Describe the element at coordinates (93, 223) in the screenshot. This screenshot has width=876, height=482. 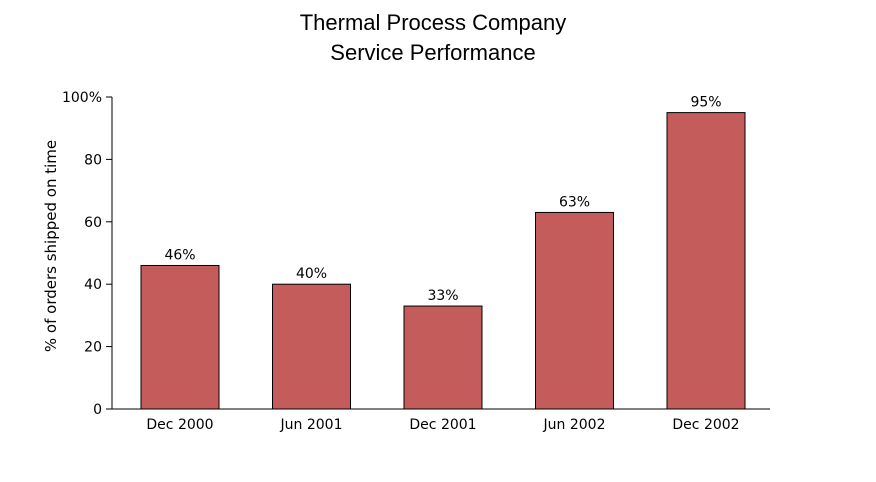
I see `y-tick-label: 60` at that location.